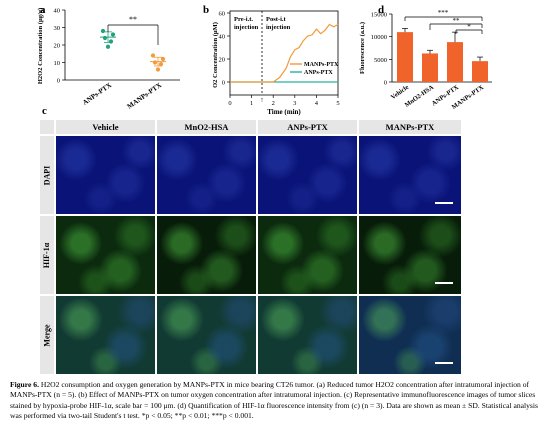 This screenshot has height=442, width=554. I want to click on column-header-manps-ptx: MANPs-PTX, so click(410, 127).